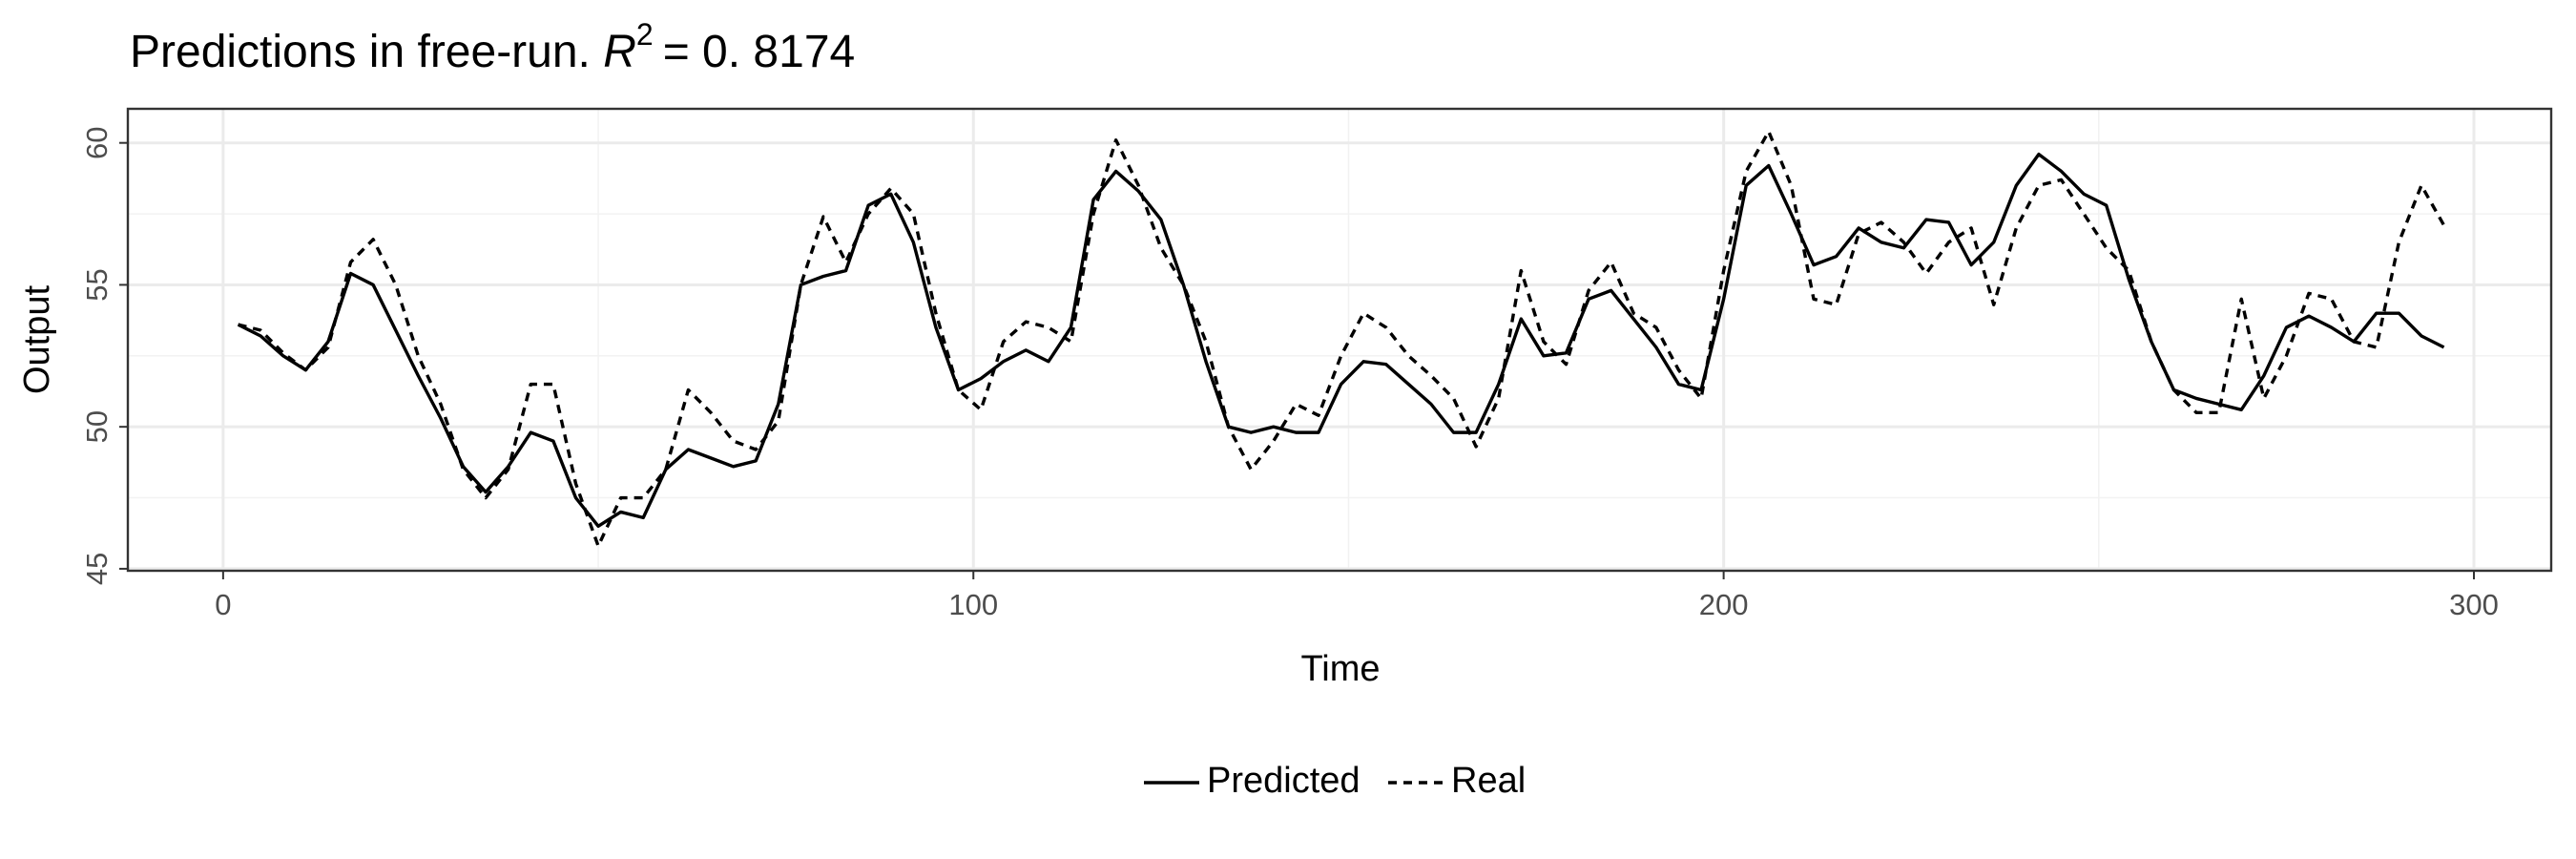 The height and width of the screenshot is (859, 2576). Describe the element at coordinates (97, 569) in the screenshot. I see `y-tick-label: 45` at that location.